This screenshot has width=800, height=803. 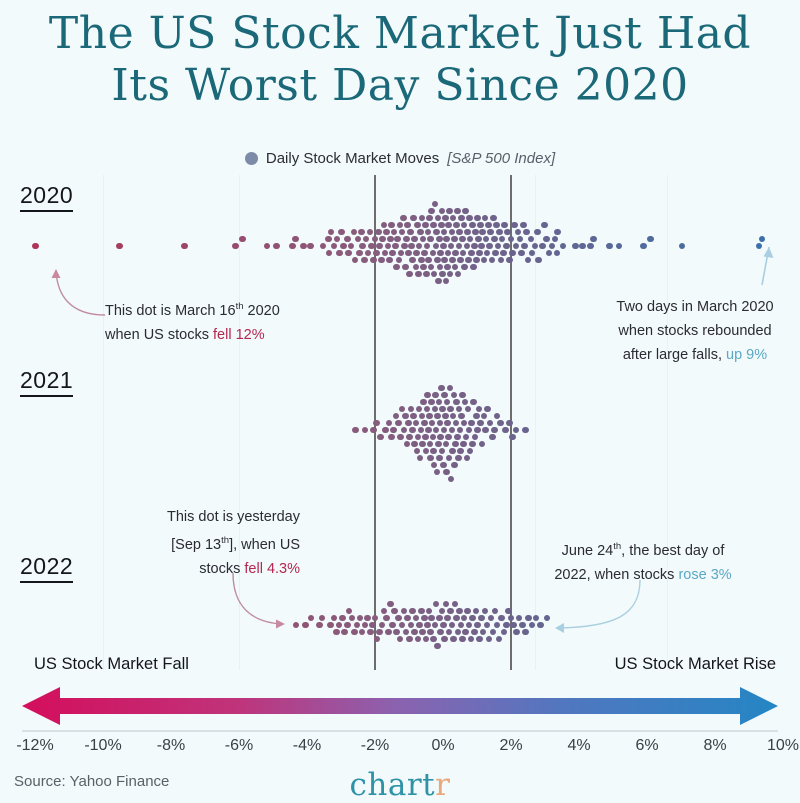 What do you see at coordinates (643, 575) in the screenshot?
I see `annotation-line: 2022, when stocks rose 3%` at bounding box center [643, 575].